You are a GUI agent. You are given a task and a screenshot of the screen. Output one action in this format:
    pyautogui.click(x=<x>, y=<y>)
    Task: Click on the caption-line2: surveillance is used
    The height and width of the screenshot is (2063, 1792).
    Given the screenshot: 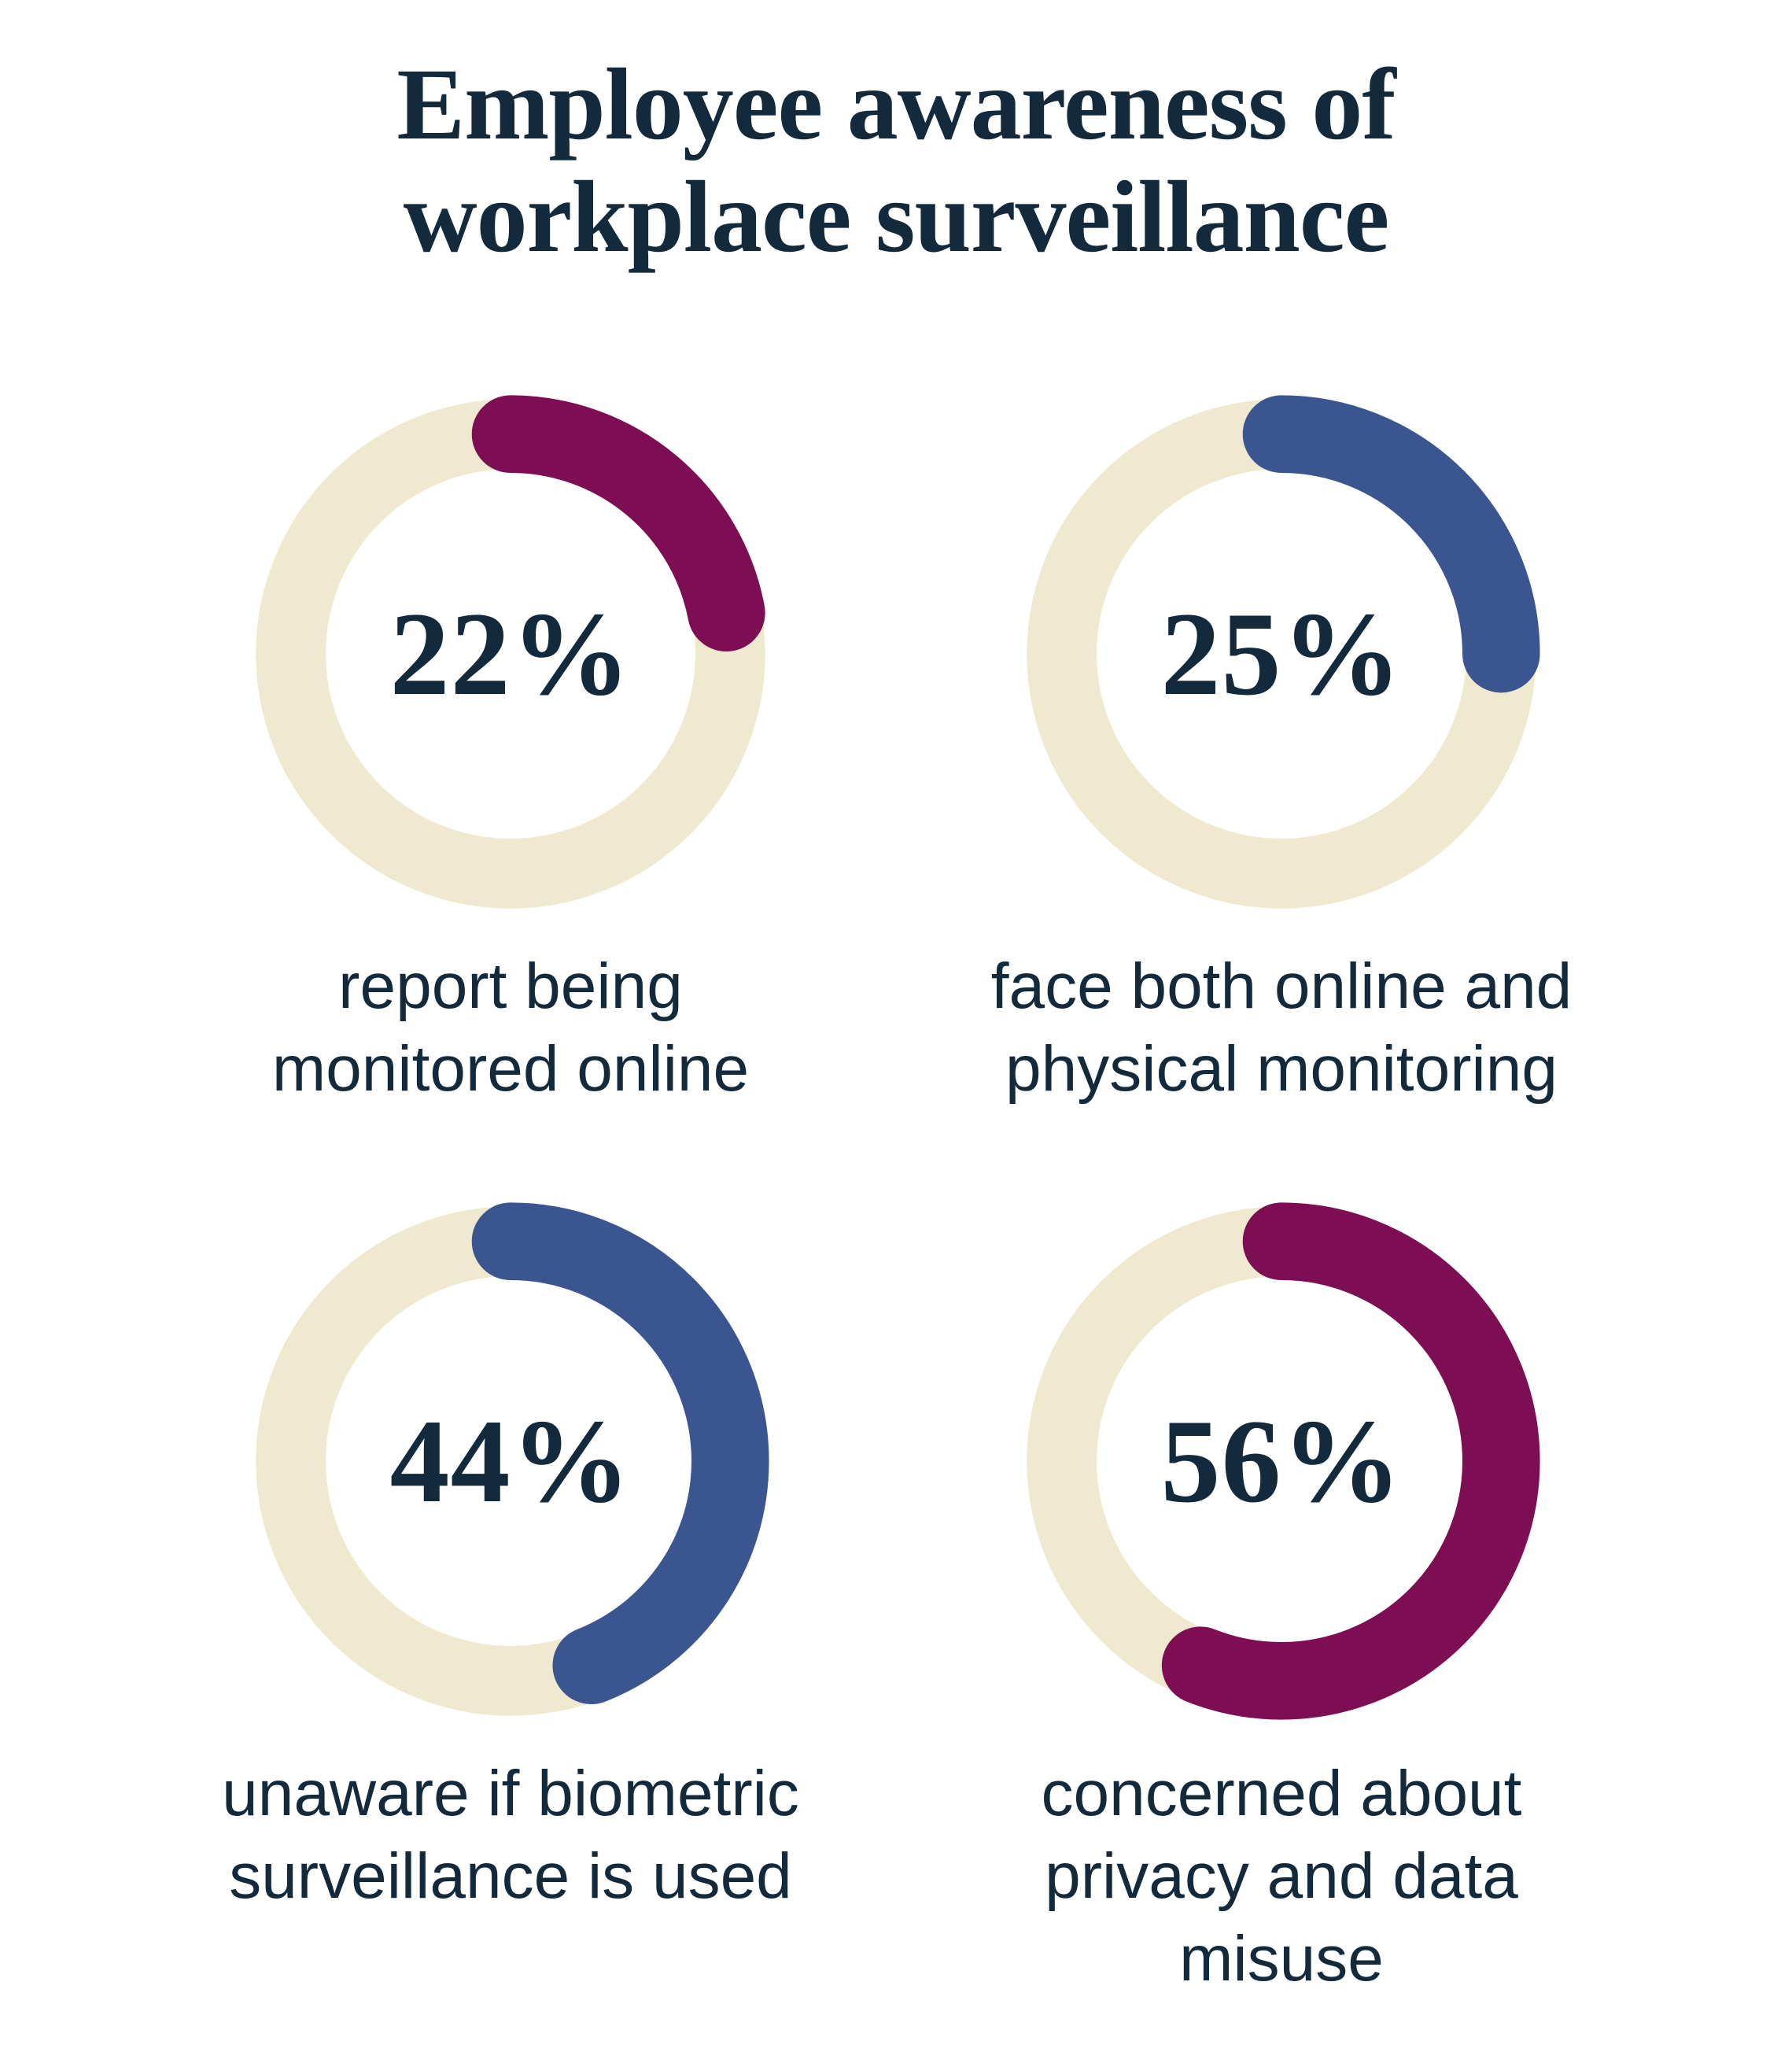 What is the action you would take?
    pyautogui.click(x=510, y=1876)
    